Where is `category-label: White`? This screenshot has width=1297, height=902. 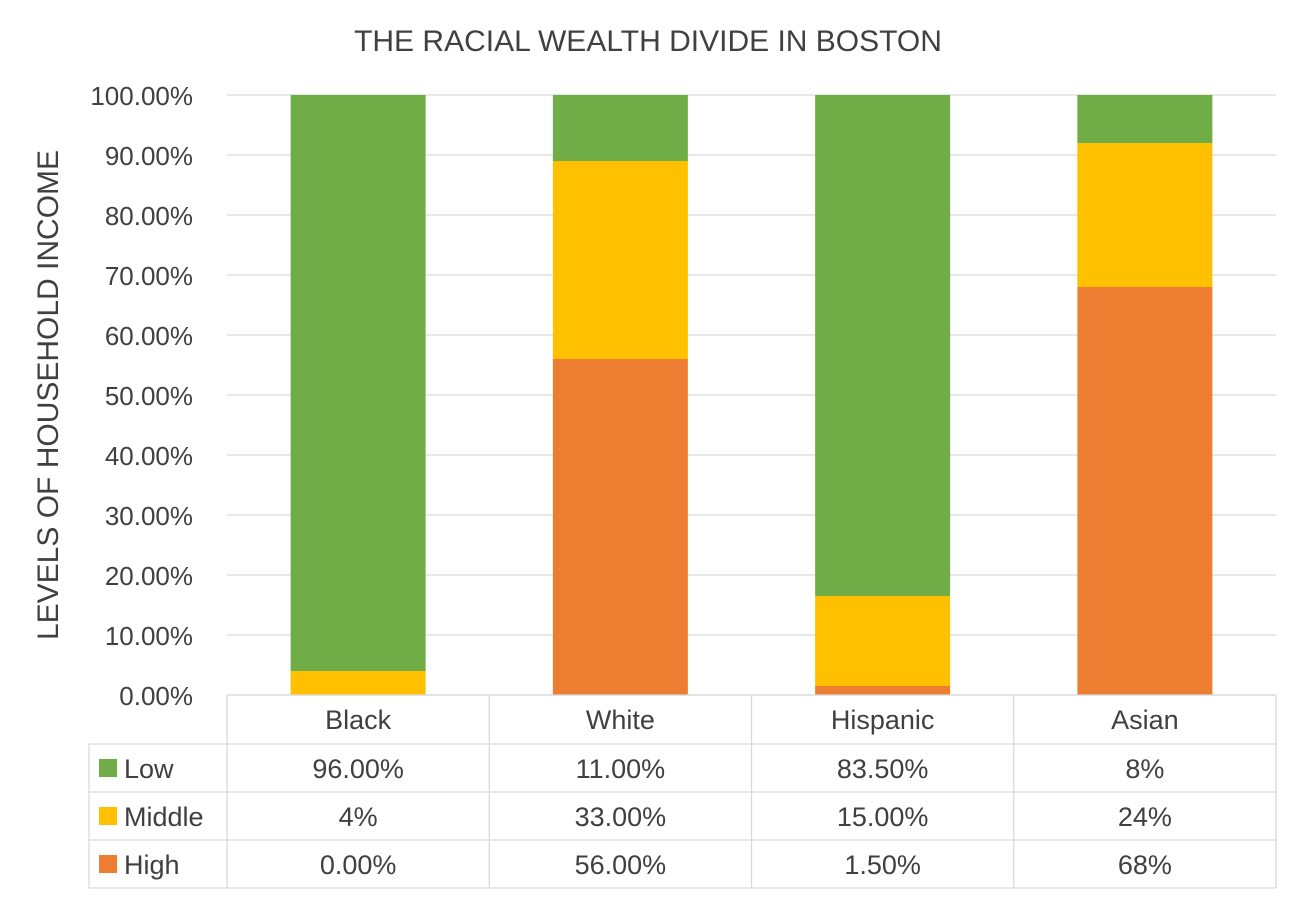 category-label: White is located at coordinates (620, 720).